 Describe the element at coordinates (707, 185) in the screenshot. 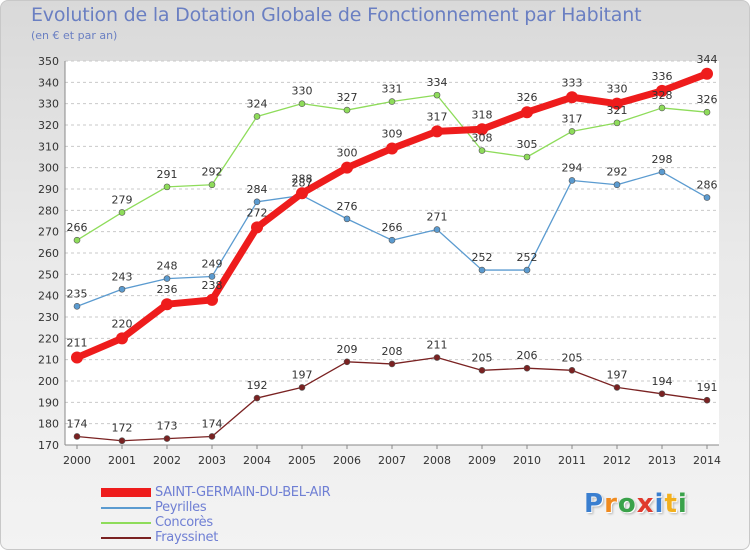

I see `data-label: 286` at that location.